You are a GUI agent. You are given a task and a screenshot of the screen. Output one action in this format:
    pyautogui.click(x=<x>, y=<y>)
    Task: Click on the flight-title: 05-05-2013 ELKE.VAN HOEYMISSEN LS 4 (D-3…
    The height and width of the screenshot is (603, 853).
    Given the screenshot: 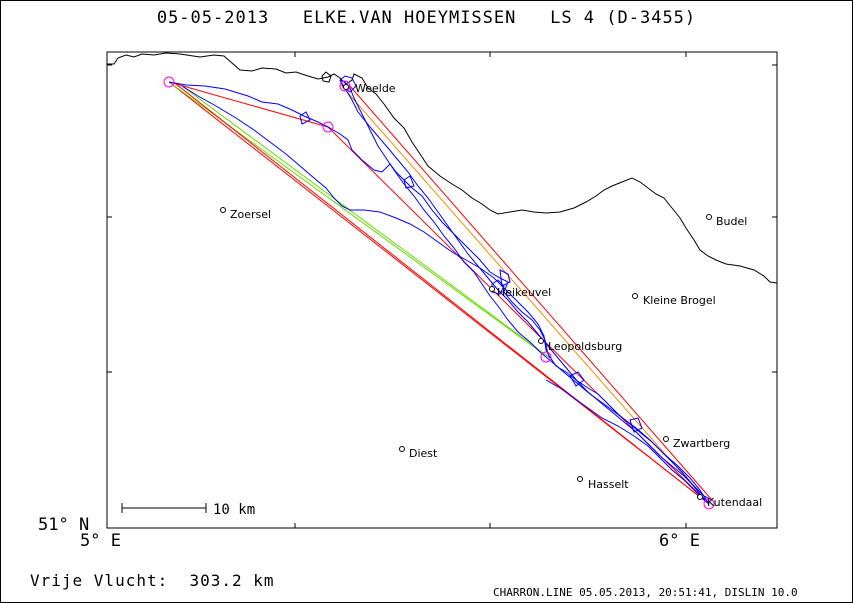 What is the action you would take?
    pyautogui.click(x=426, y=18)
    